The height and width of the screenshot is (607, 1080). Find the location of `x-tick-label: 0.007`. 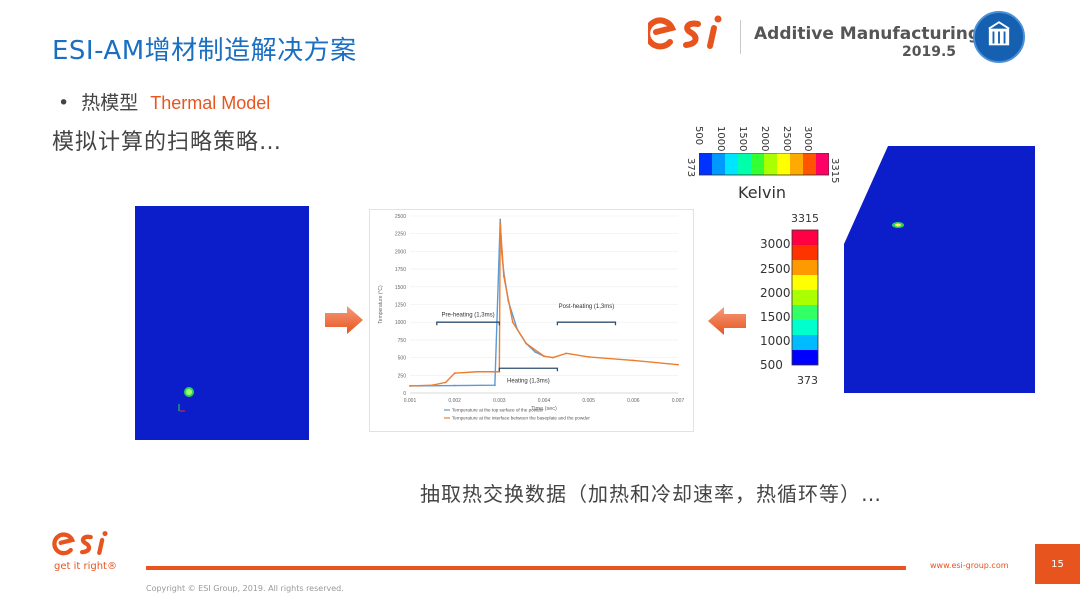

x-tick-label: 0.007 is located at coordinates (678, 401).